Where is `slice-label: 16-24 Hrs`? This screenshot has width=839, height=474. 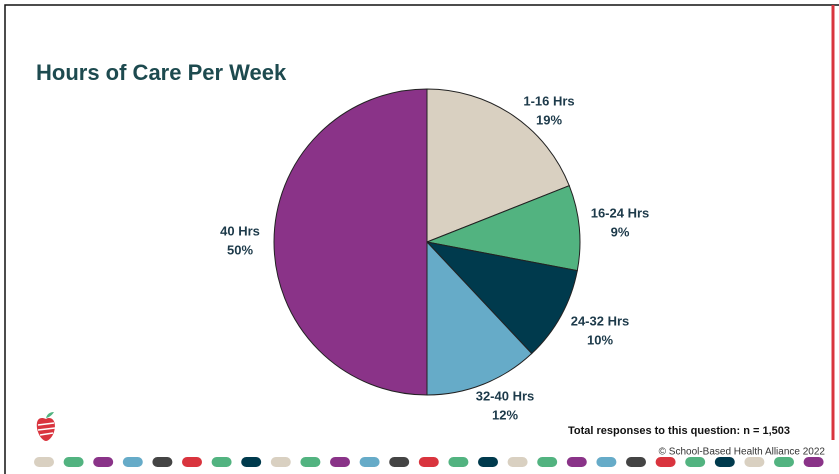 slice-label: 16-24 Hrs is located at coordinates (620, 212).